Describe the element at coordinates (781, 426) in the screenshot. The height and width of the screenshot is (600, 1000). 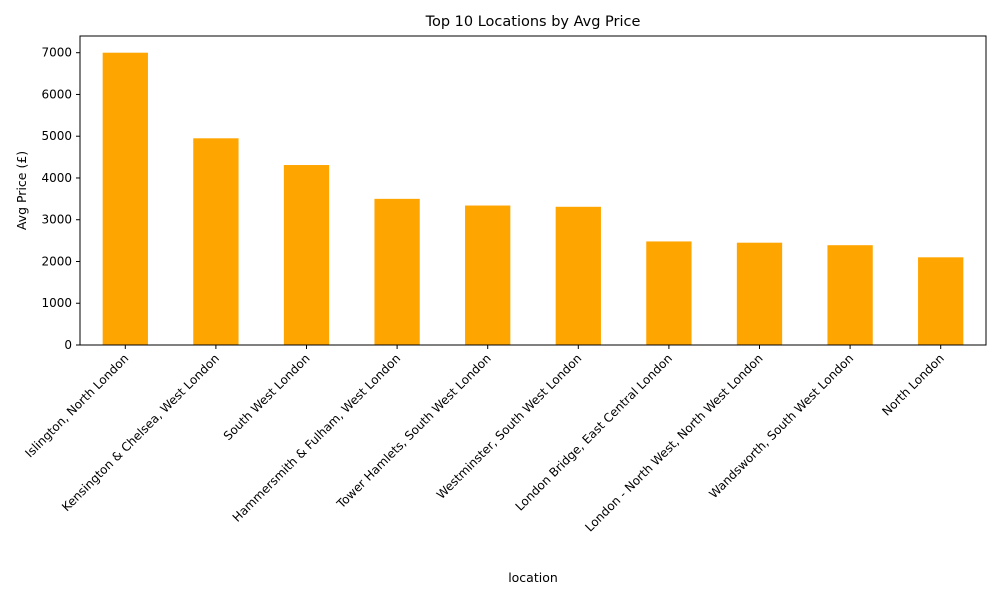
I see `x-tick-label: Wandsworth, South West London` at that location.